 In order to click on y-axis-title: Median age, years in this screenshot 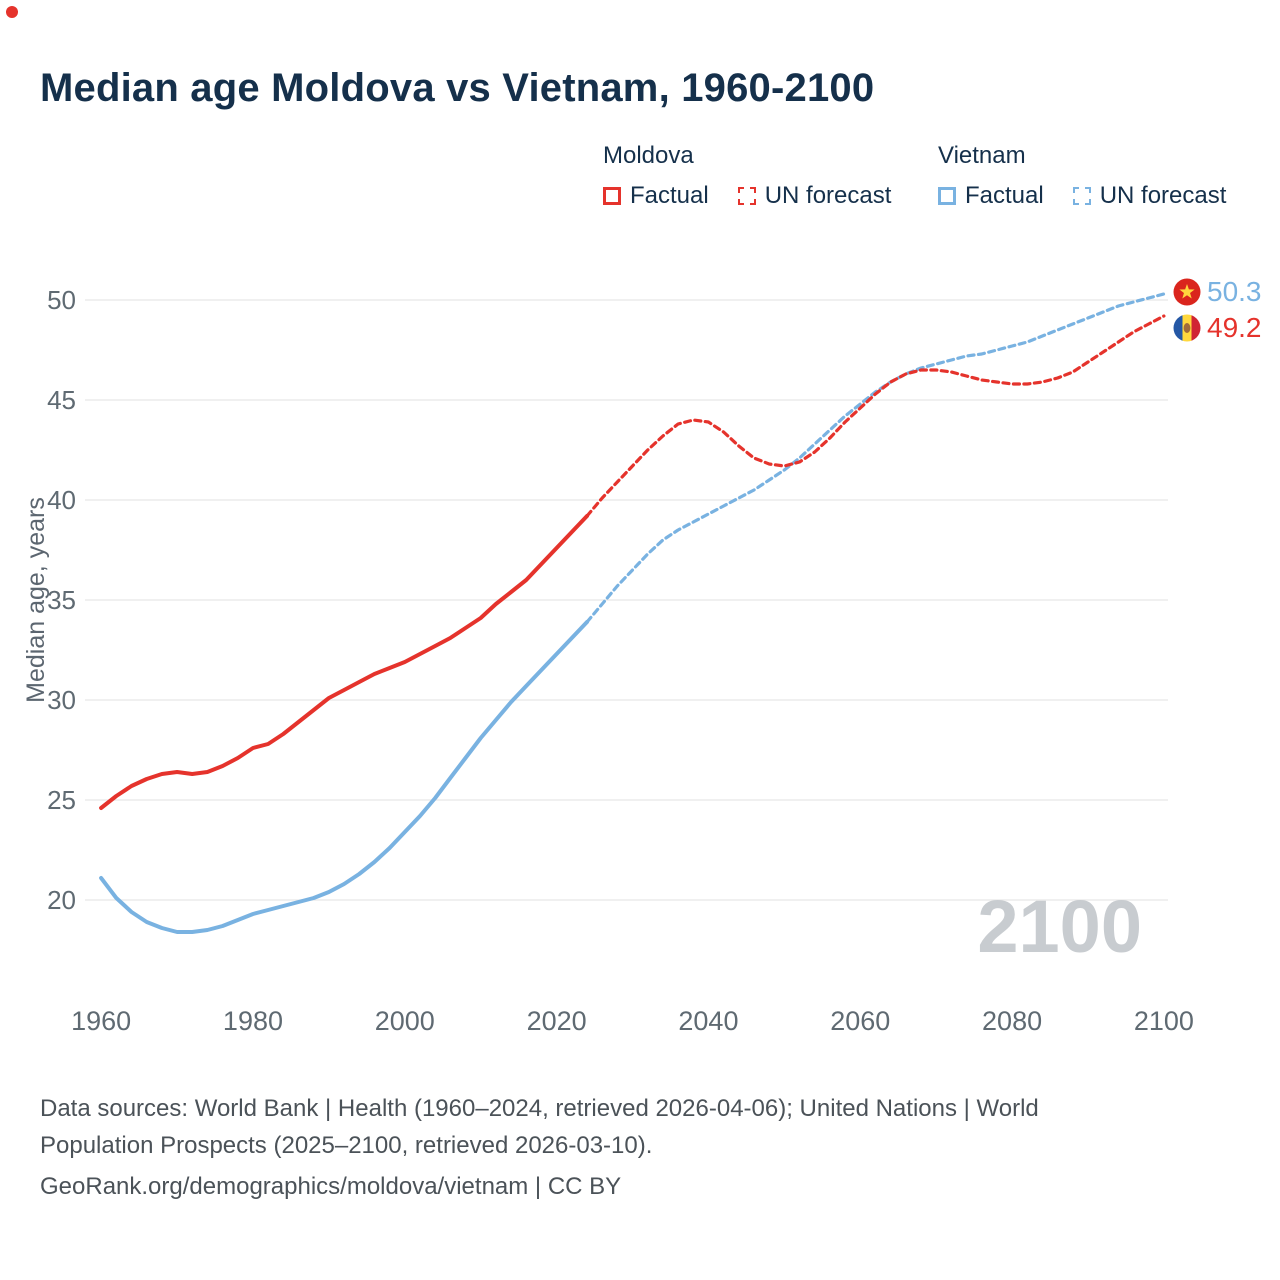, I will do `click(36, 600)`.